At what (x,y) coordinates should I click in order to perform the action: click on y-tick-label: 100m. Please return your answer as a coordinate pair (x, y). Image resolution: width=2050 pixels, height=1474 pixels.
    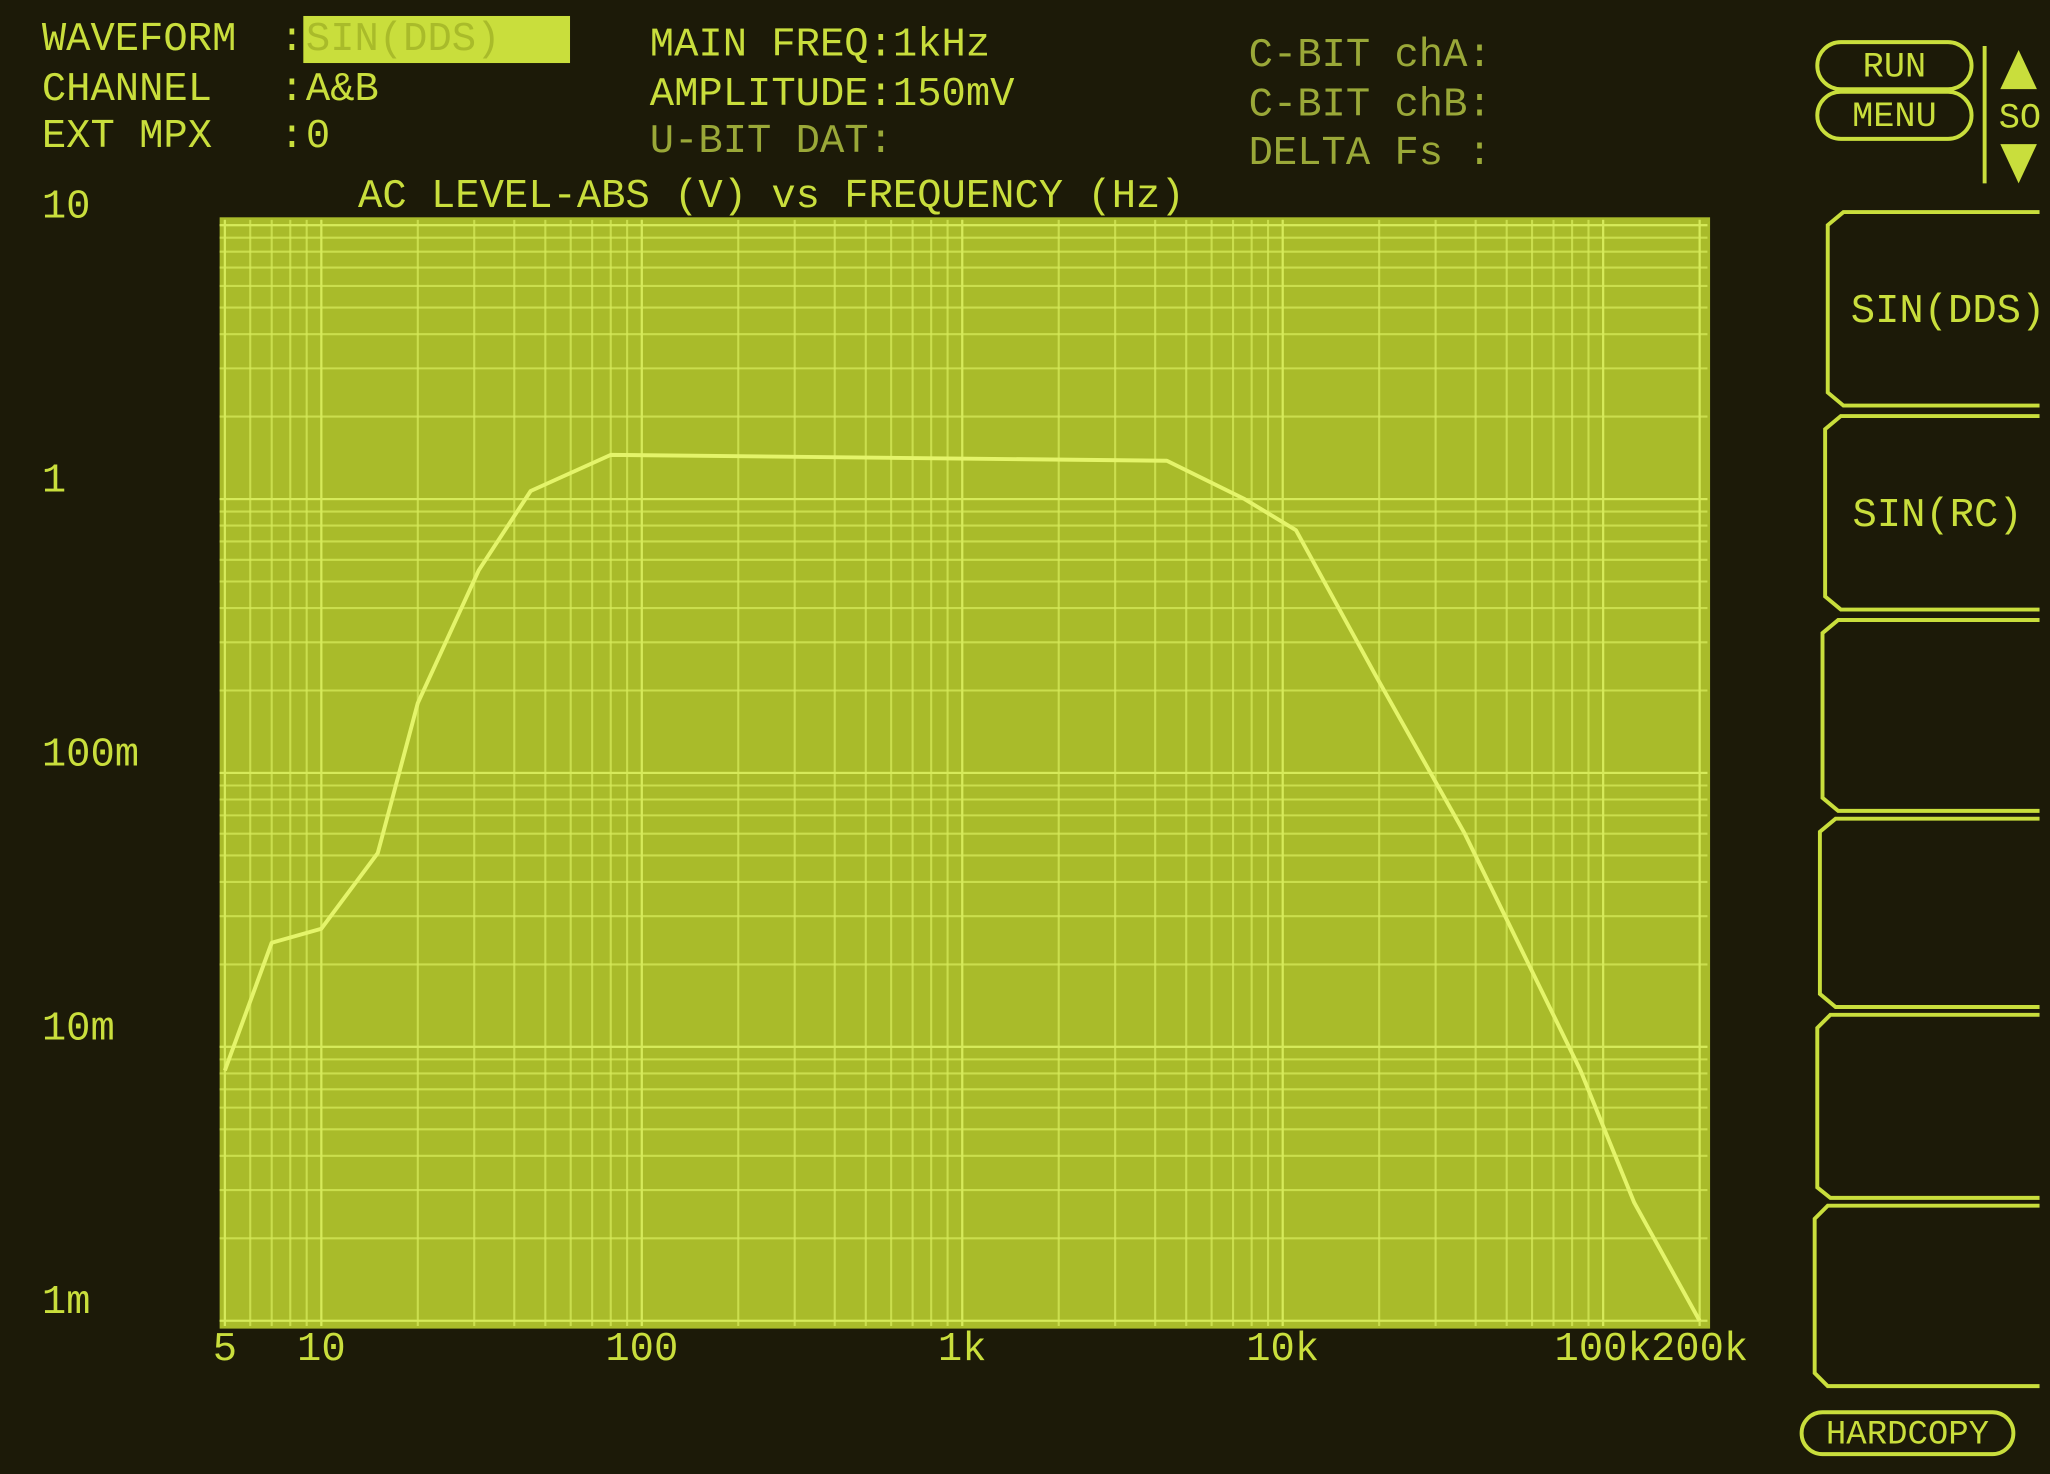
    Looking at the image, I should click on (90, 755).